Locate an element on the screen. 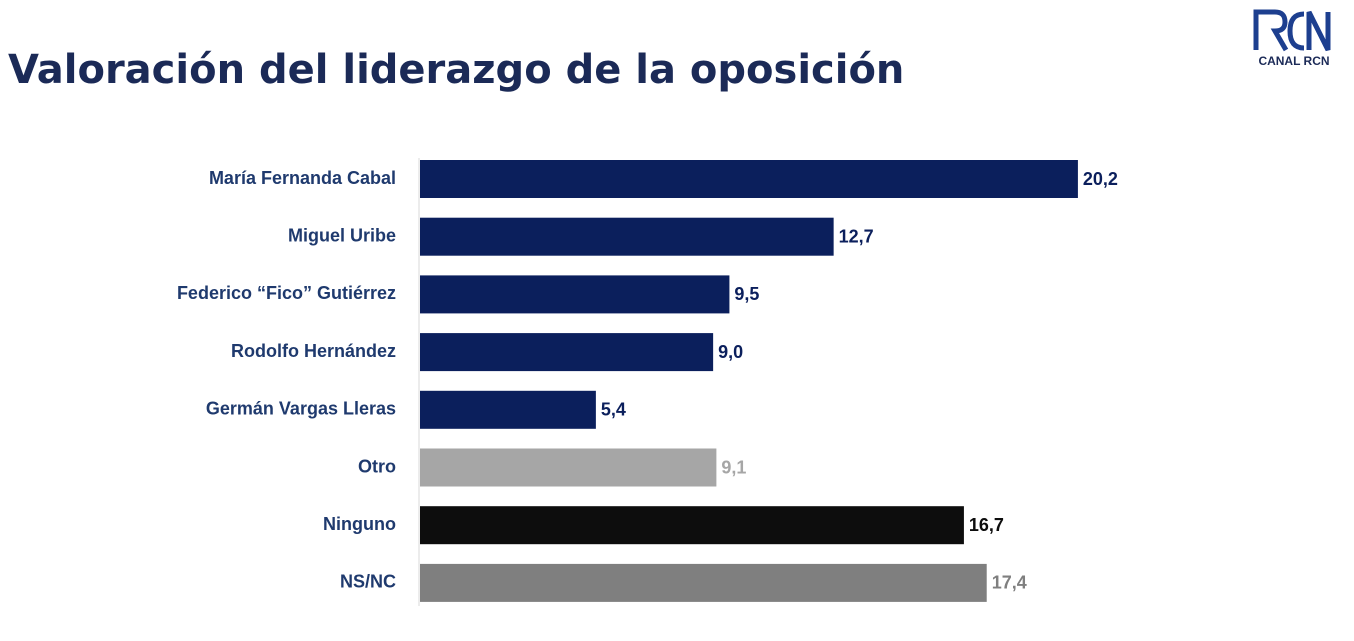 Image resolution: width=1354 pixels, height=641 pixels. value-label: 16,7 is located at coordinates (986, 525).